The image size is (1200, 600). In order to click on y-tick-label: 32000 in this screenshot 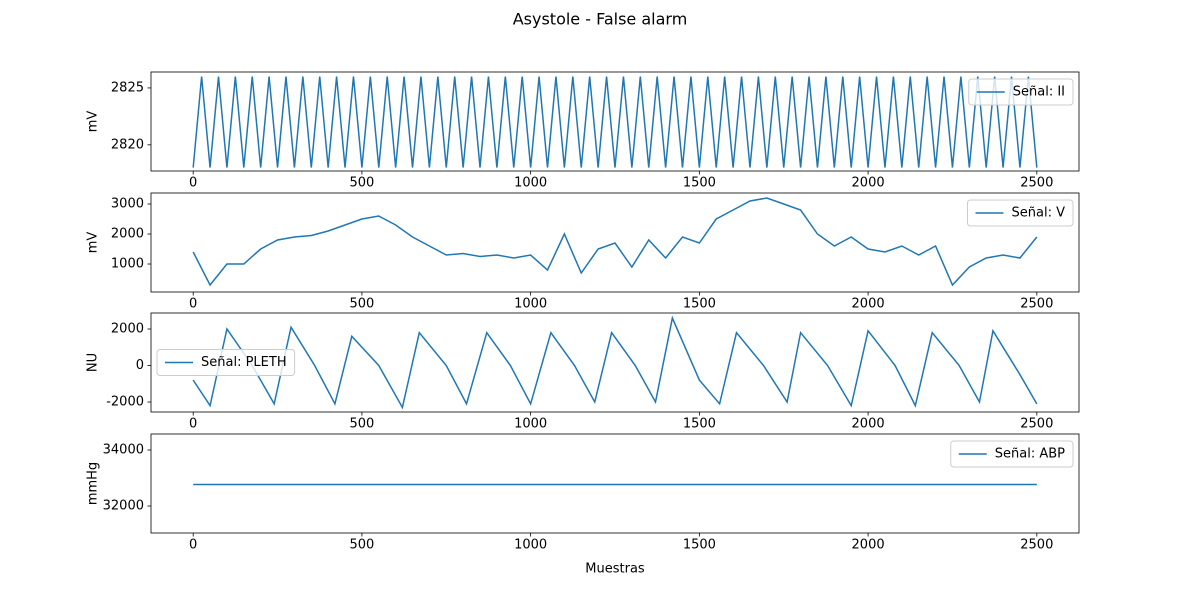, I will do `click(123, 506)`.